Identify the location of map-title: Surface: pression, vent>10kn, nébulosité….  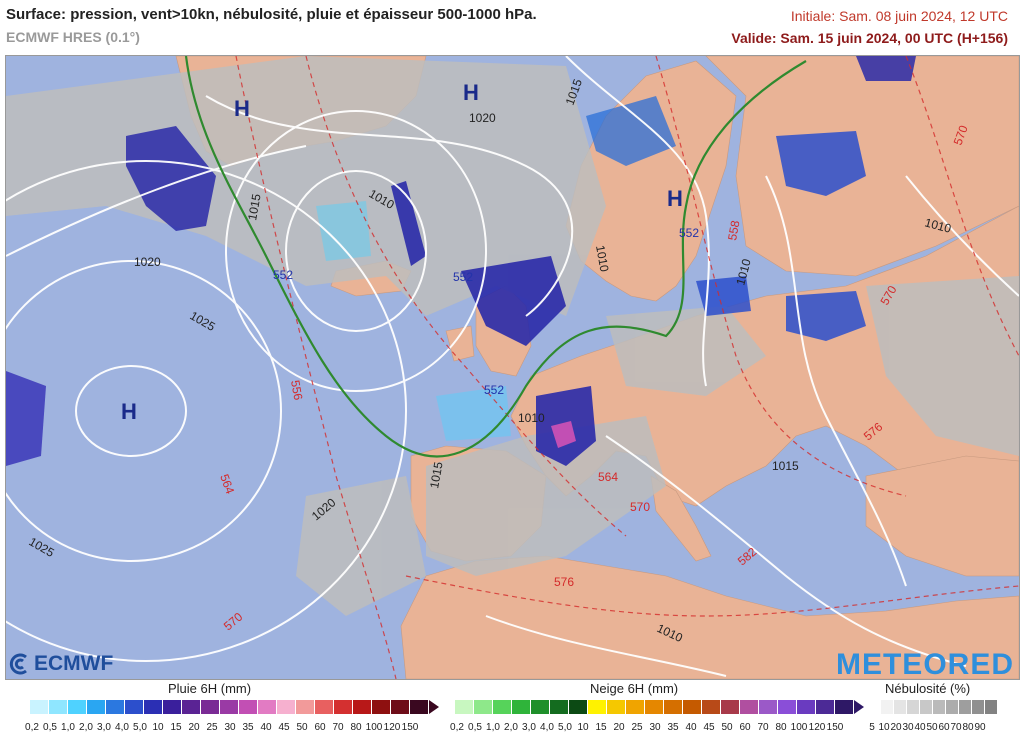
(271, 14).